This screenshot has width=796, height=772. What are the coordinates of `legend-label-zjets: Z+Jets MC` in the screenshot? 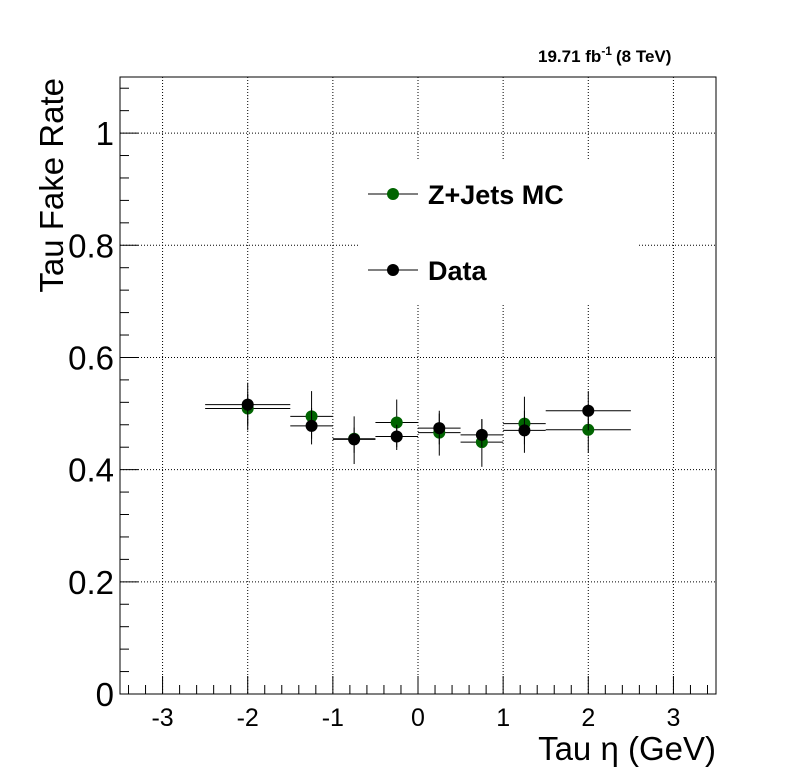 It's located at (496, 195).